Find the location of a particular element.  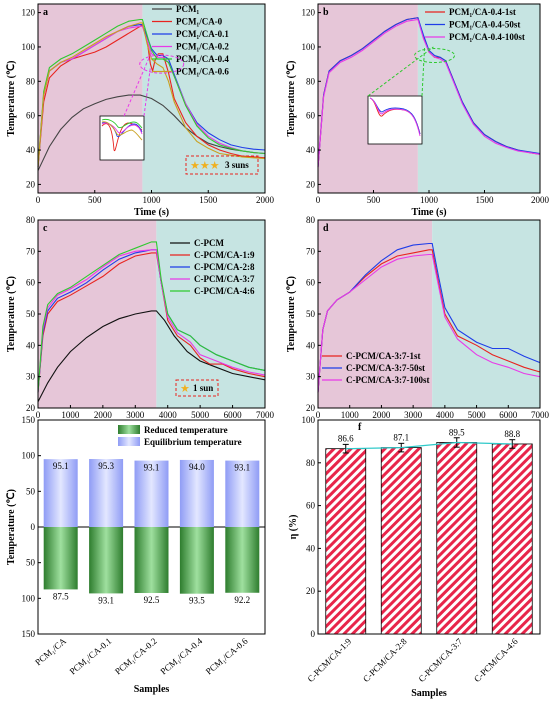

x-tick-label: C-PCM/CA-1:9 is located at coordinates (329, 660).